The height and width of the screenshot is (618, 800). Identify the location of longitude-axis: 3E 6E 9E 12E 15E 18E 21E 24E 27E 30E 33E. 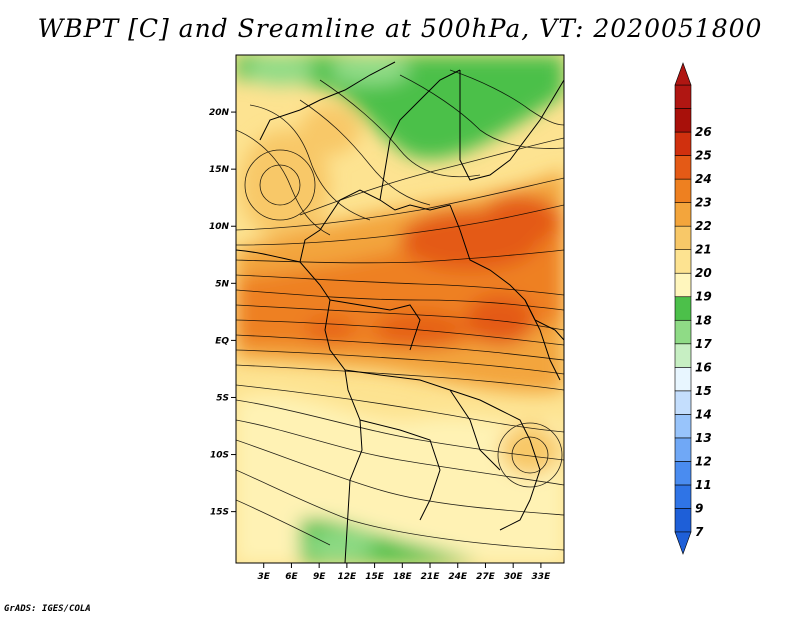
(405, 572).